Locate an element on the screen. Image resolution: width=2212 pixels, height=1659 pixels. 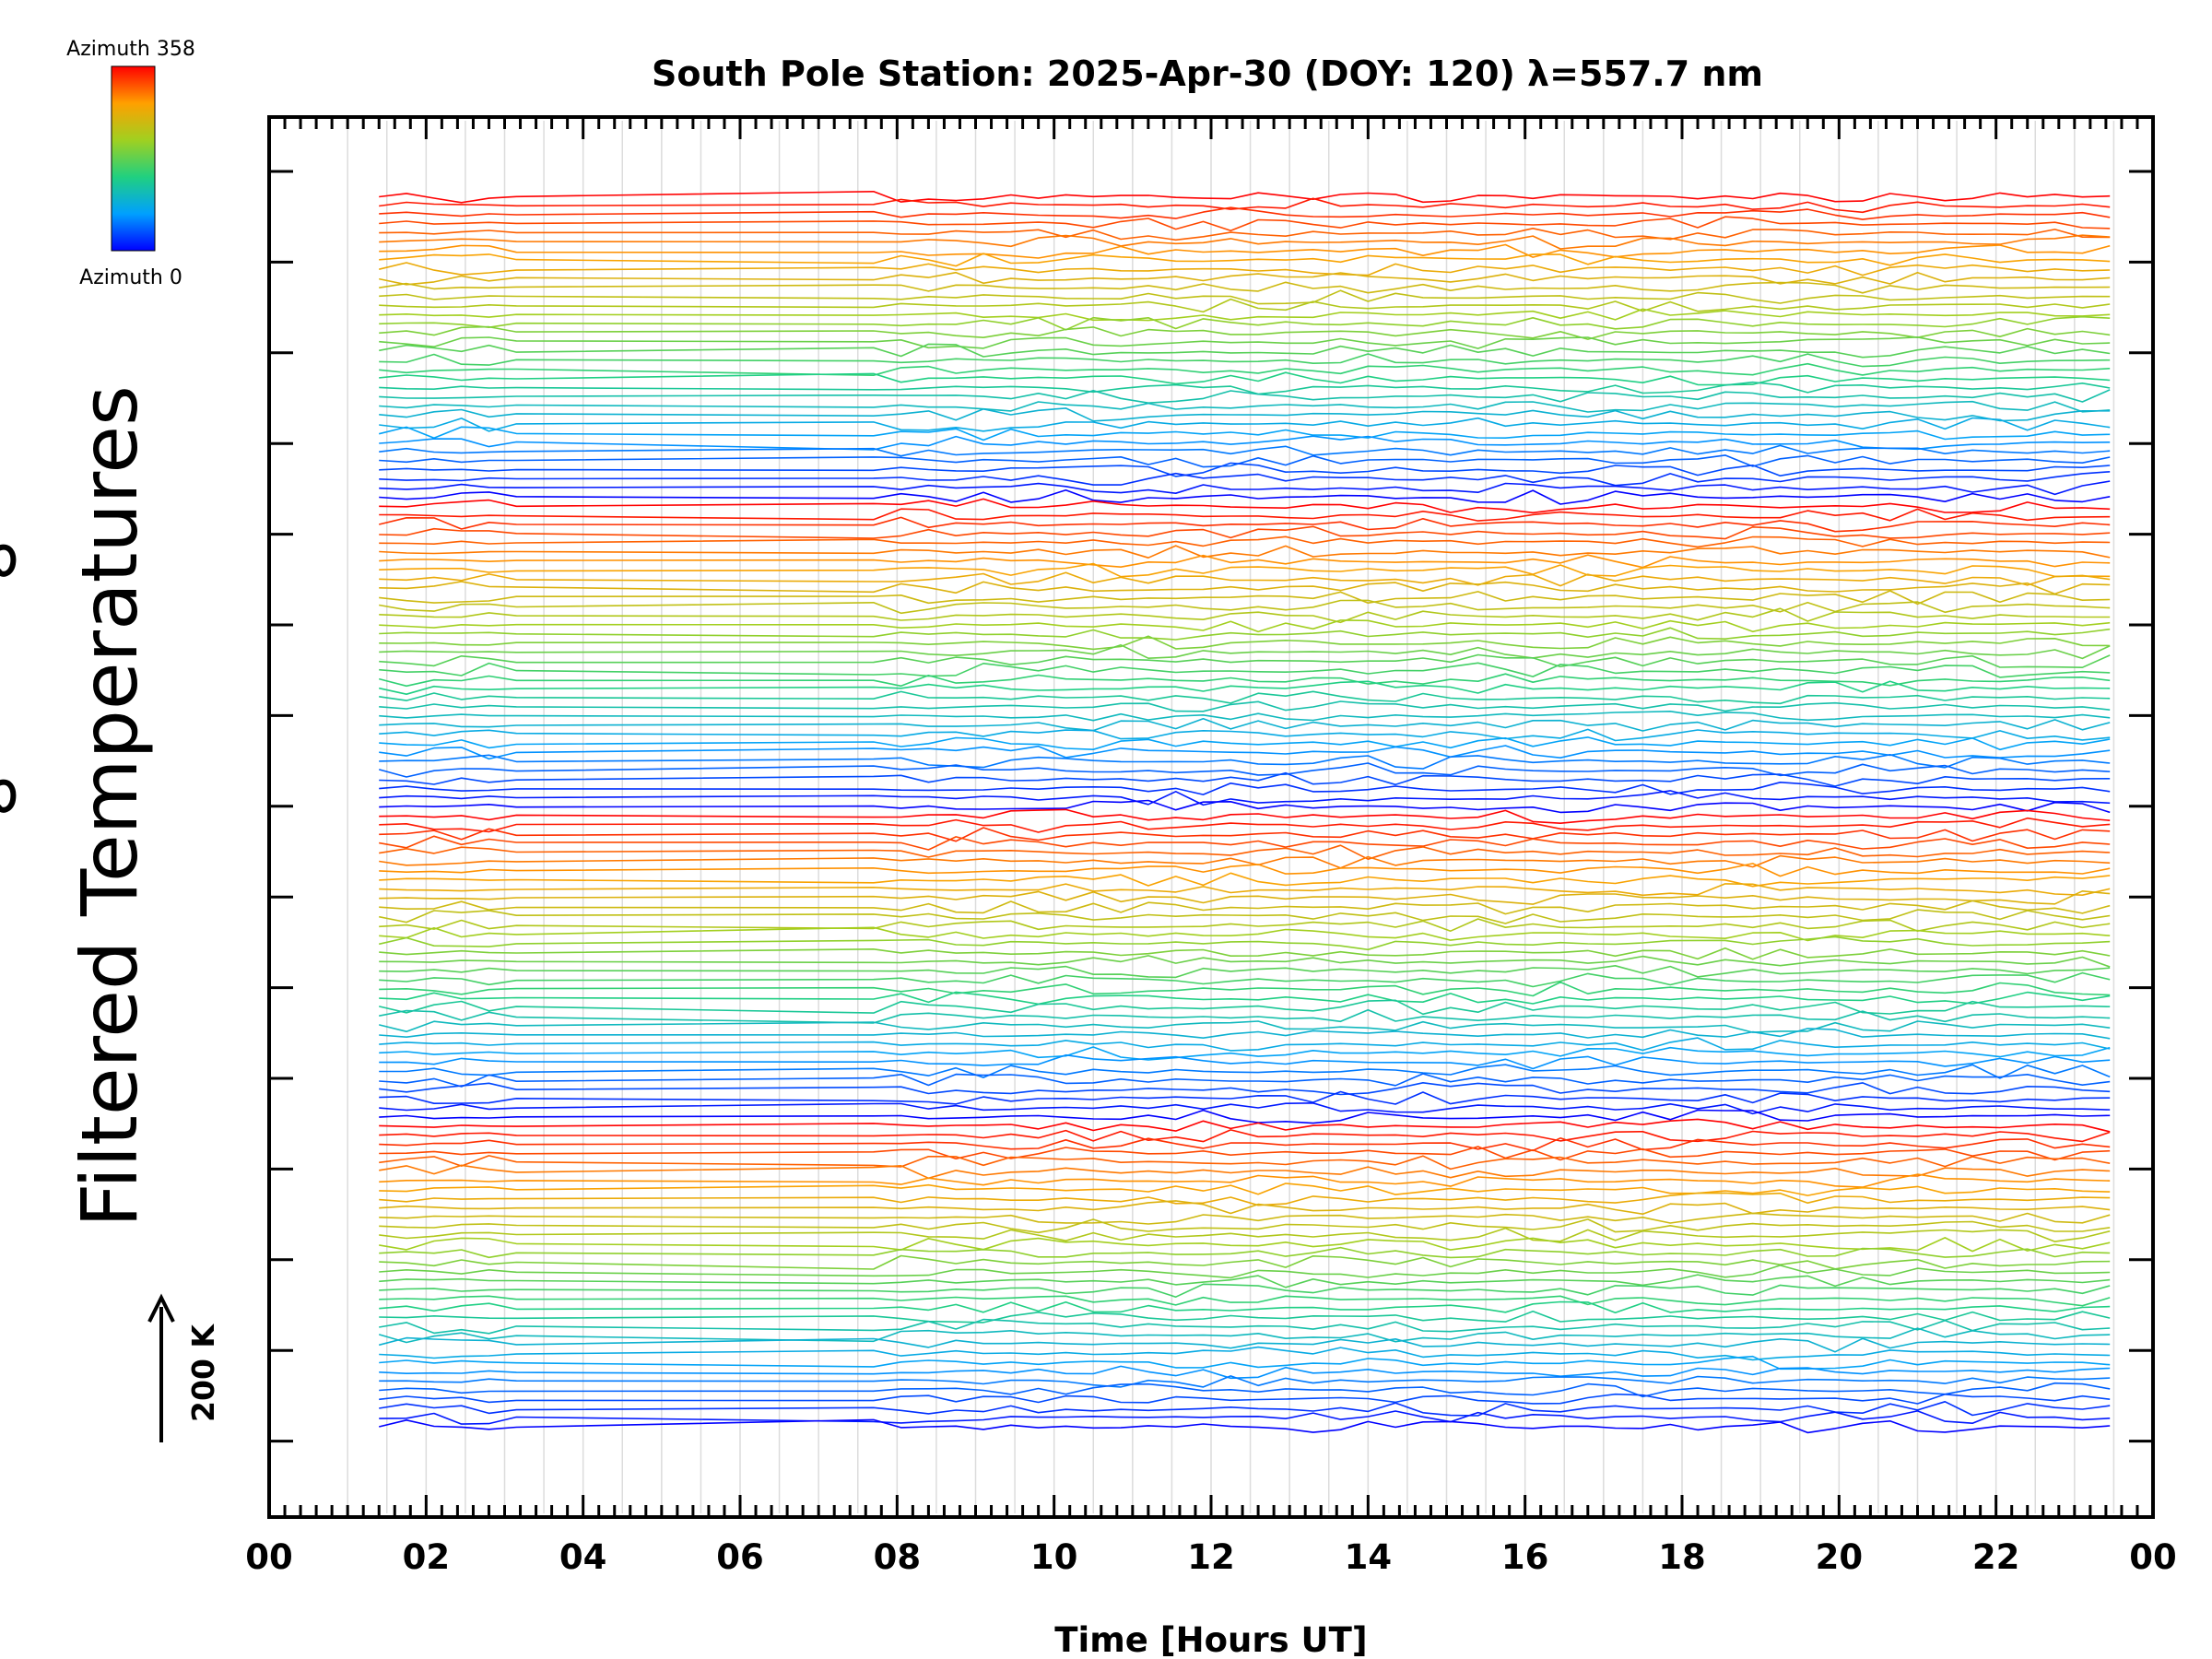
scale-bar-label: 200 K is located at coordinates (203, 1373).